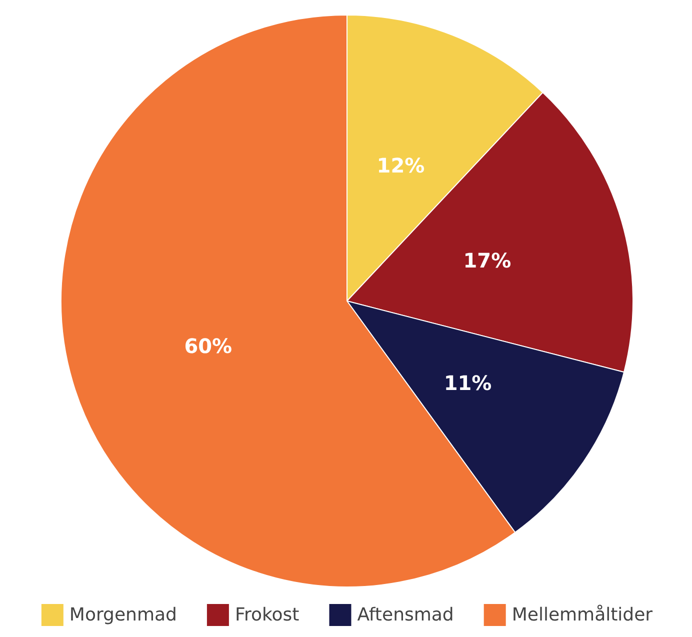 The image size is (692, 637). I want to click on data-label: 12%, so click(400, 165).